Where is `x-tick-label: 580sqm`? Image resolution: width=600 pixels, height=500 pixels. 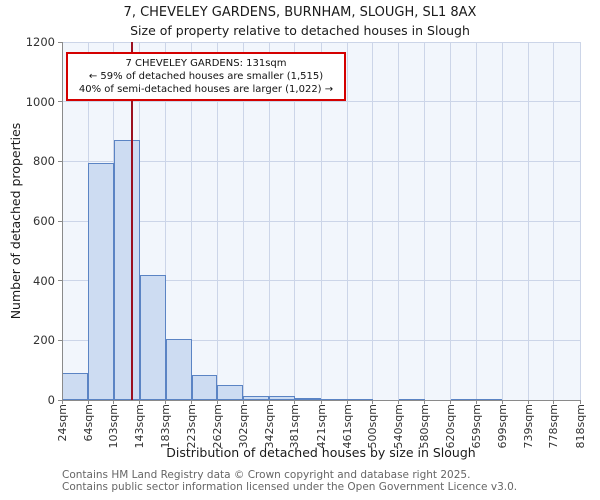
x-tick-label: 580sqm is located at coordinates (425, 426).